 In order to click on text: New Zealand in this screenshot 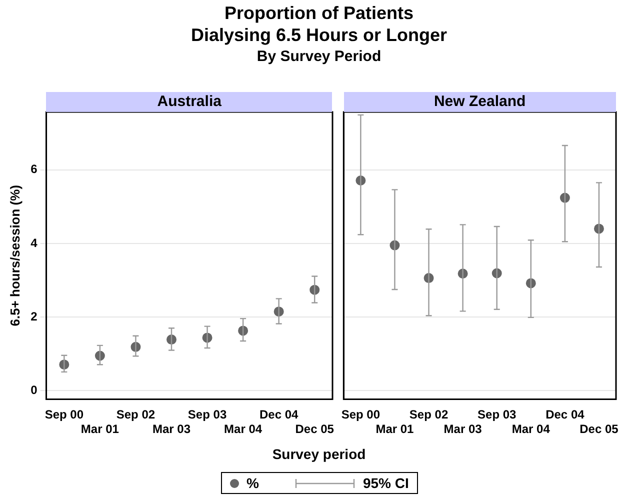, I will do `click(480, 102)`.